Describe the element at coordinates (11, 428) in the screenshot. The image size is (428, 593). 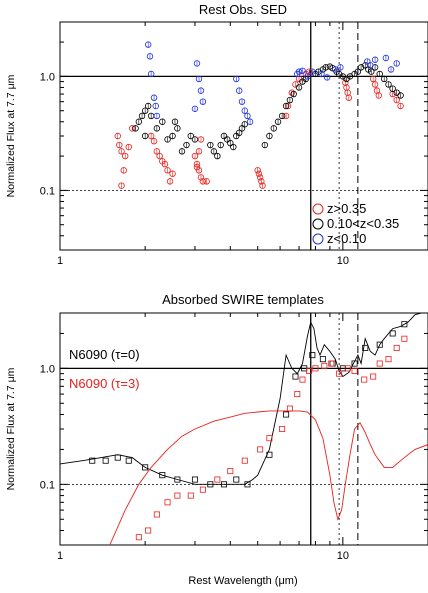
I see `bottom-y-axis-label: Normalized Flux at 7.7 μm` at that location.